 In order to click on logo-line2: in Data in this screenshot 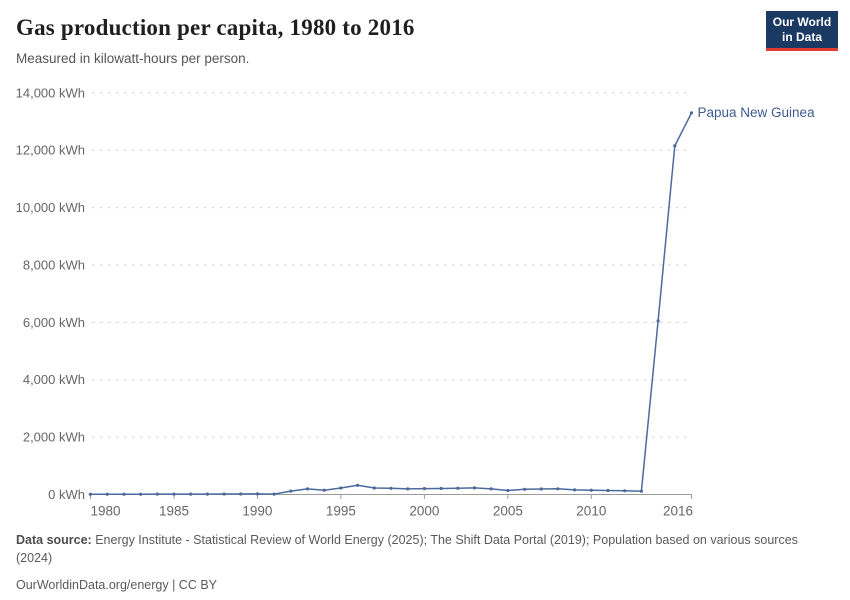, I will do `click(801, 37)`.